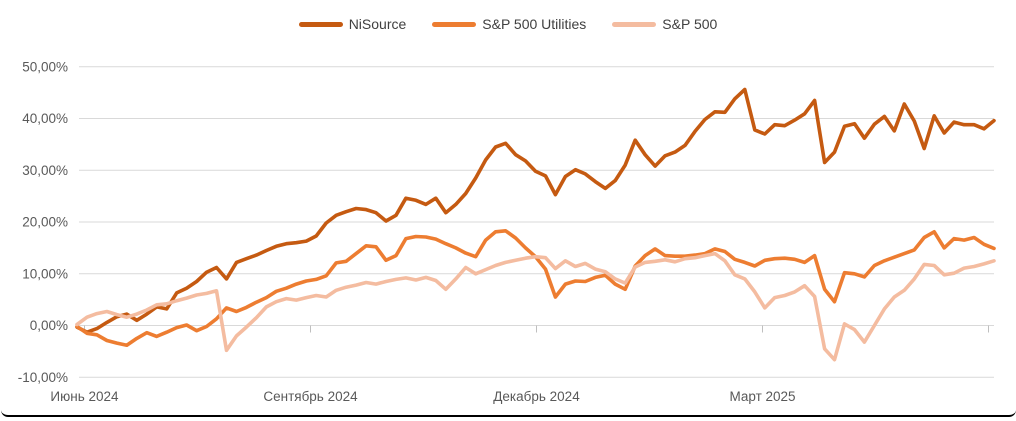 This screenshot has height=421, width=1016. Describe the element at coordinates (45, 118) in the screenshot. I see `y-axis-tick-label: 40,00%` at that location.